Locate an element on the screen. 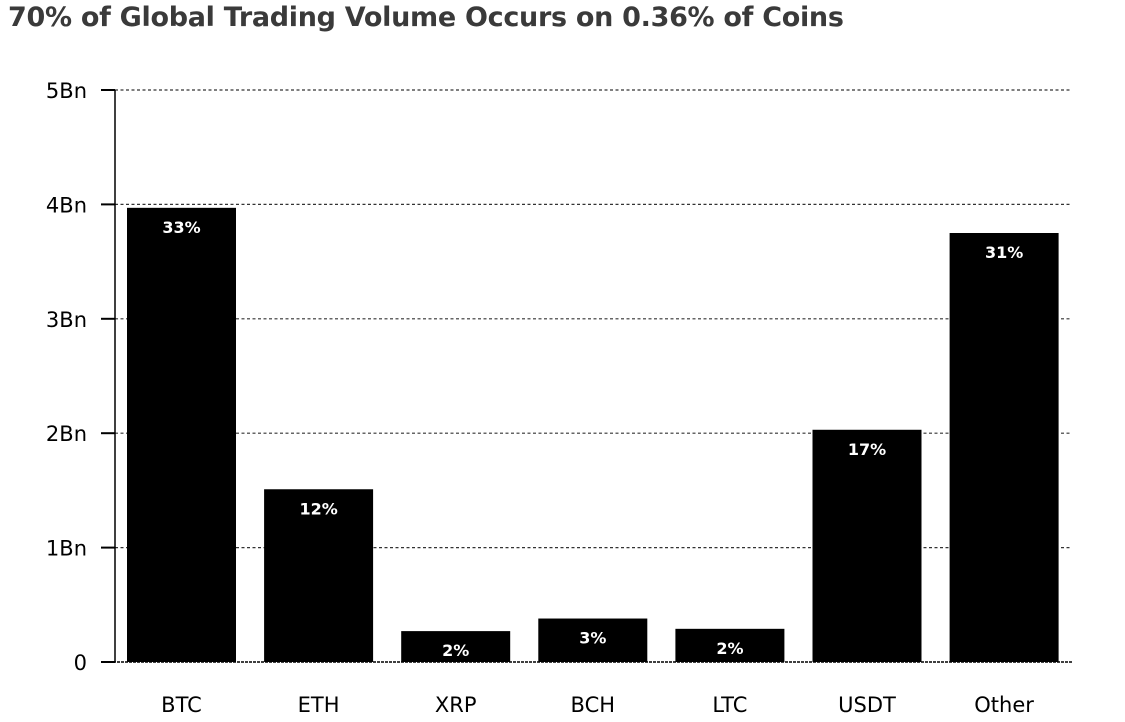 This screenshot has height=722, width=1125. y-tick-label: 0 is located at coordinates (80, 663).